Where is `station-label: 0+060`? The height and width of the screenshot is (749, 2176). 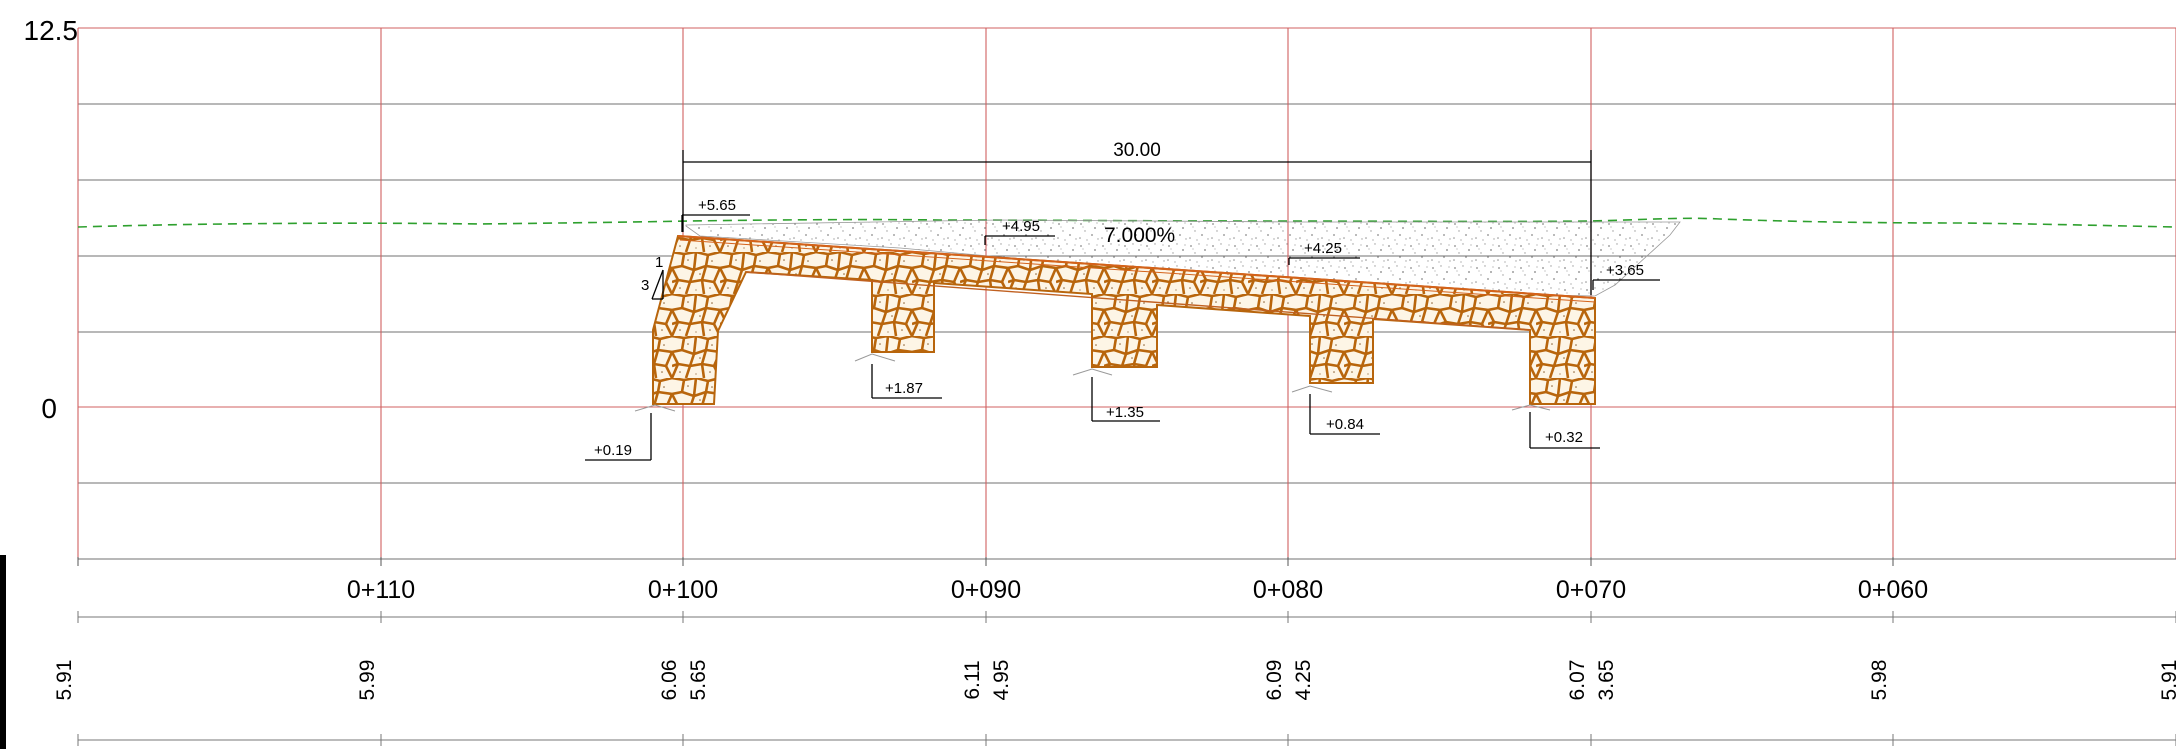
station-label: 0+060 is located at coordinates (1893, 590).